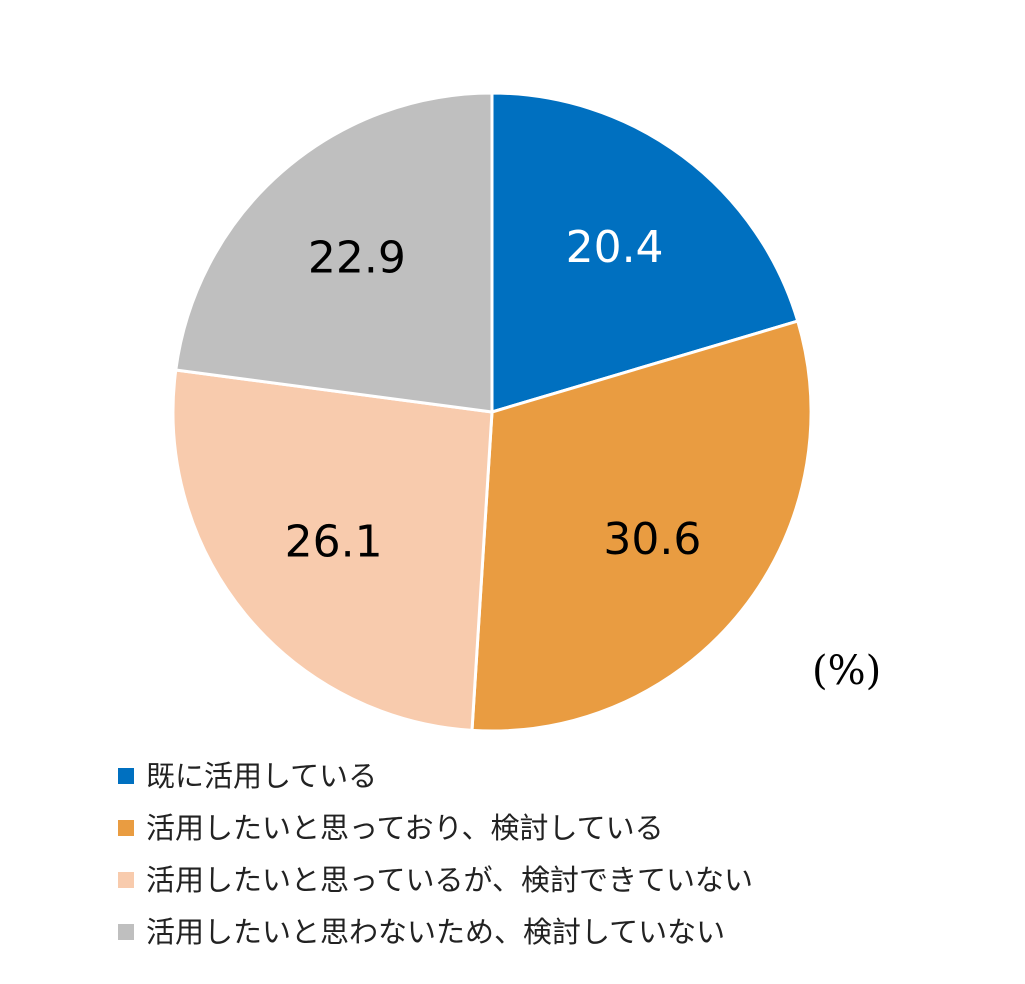 This screenshot has width=1025, height=984. What do you see at coordinates (615, 247) in the screenshot?
I see `data-label-already-using: 20.4` at bounding box center [615, 247].